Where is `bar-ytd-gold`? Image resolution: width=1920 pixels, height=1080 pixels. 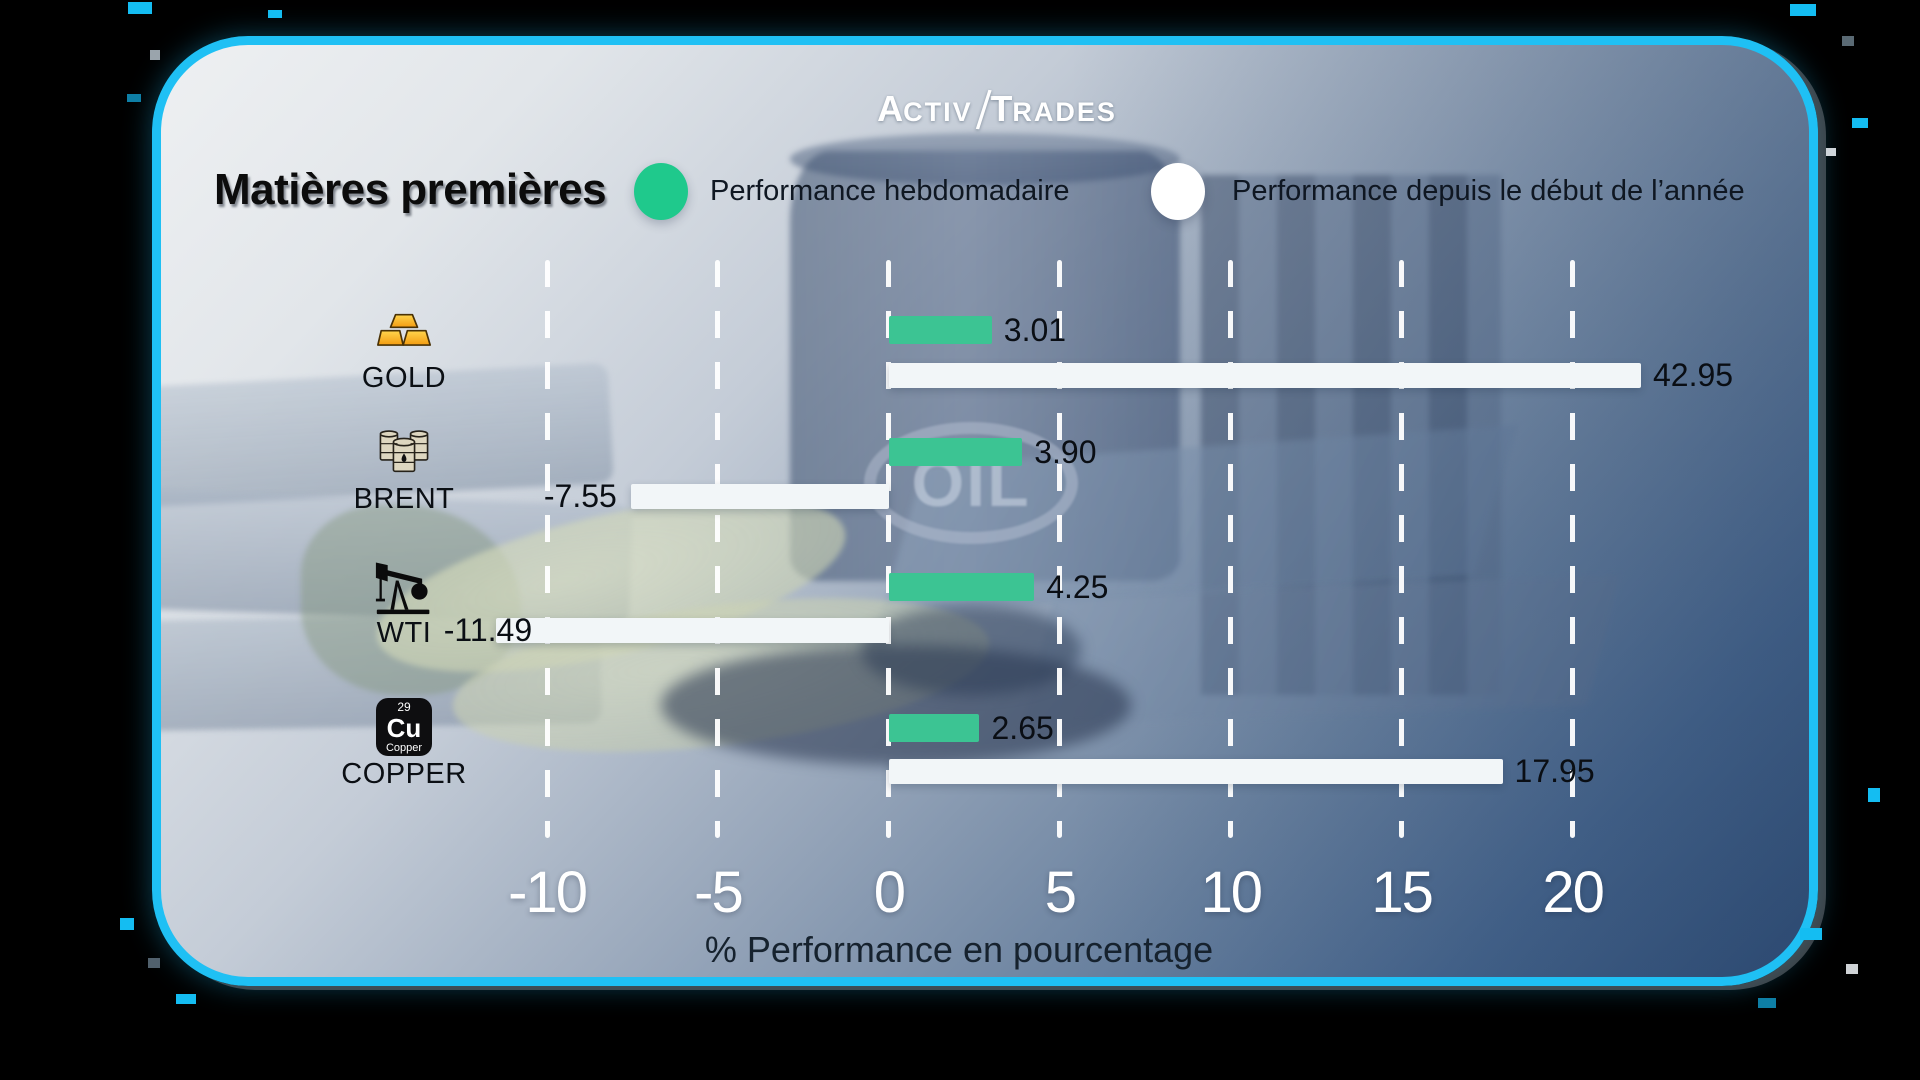
bar-ytd-gold is located at coordinates (1264, 375).